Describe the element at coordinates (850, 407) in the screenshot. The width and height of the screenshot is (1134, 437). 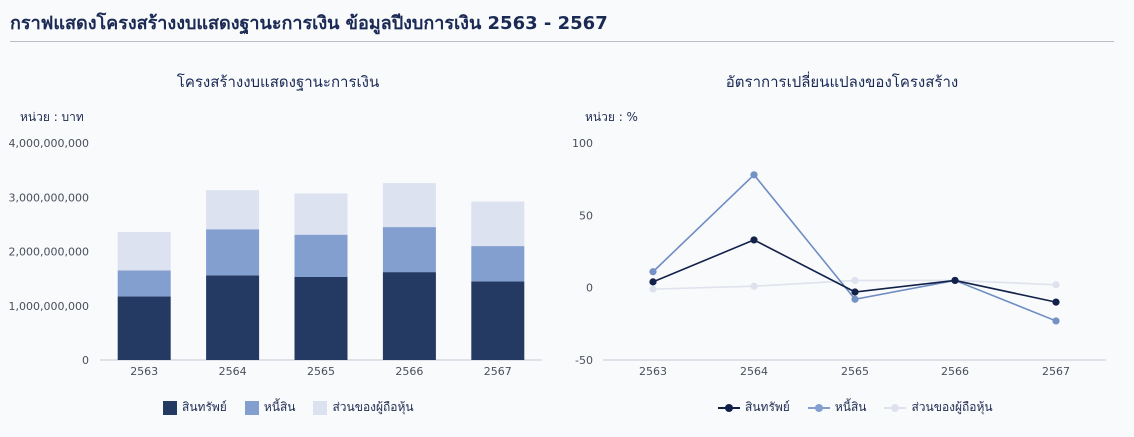
I see `line-legend-label-liabilities: หนี้สิน` at that location.